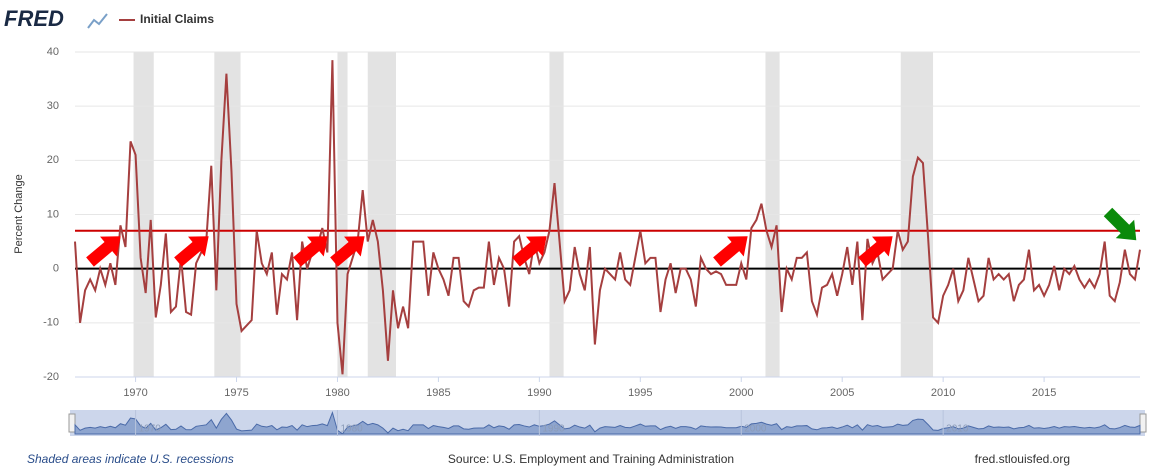 The image size is (1162, 473). What do you see at coordinates (741, 393) in the screenshot?
I see `x-tick-label: 2000` at bounding box center [741, 393].